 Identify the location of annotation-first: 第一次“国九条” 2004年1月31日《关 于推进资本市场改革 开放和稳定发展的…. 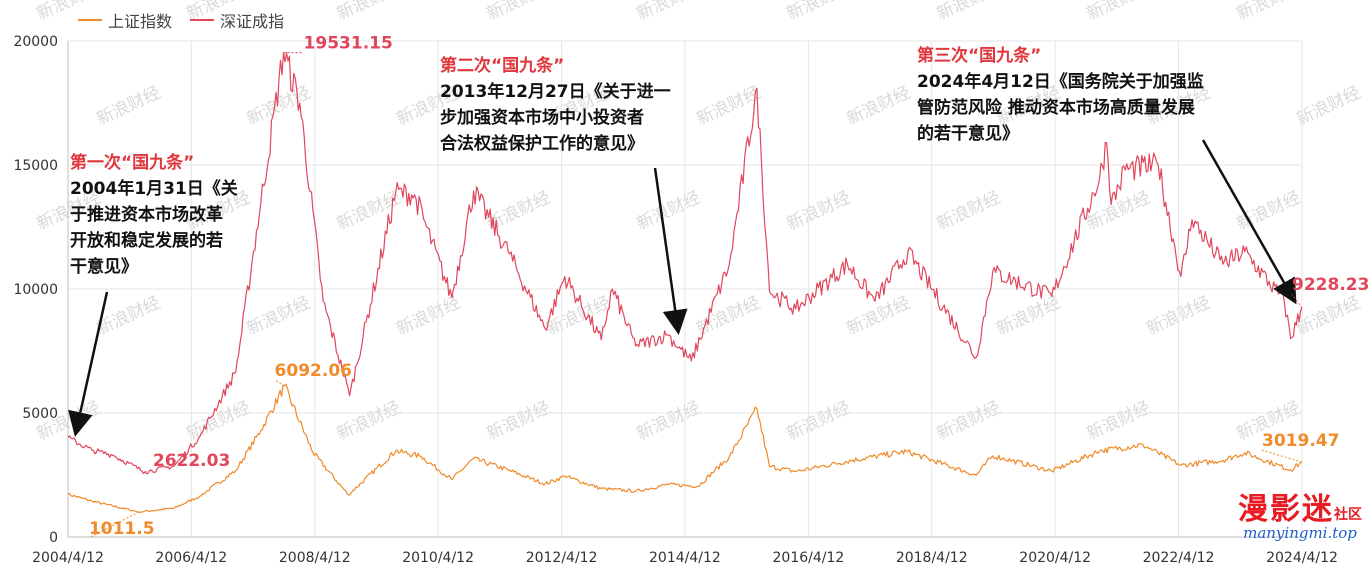
(154, 215).